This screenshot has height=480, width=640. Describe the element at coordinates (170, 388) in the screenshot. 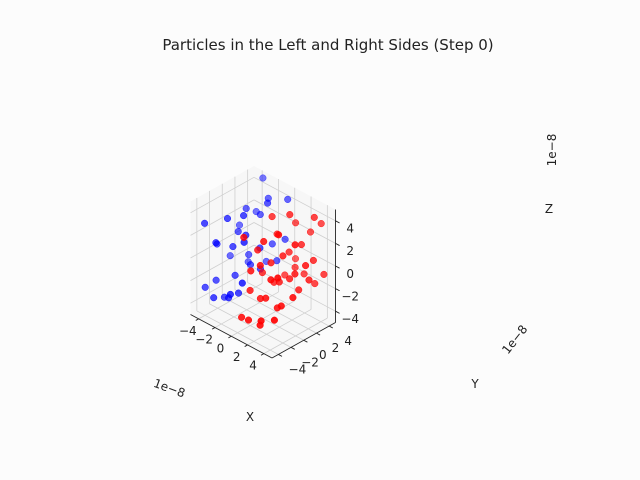

I see `x-offset-text: 1e−8` at that location.